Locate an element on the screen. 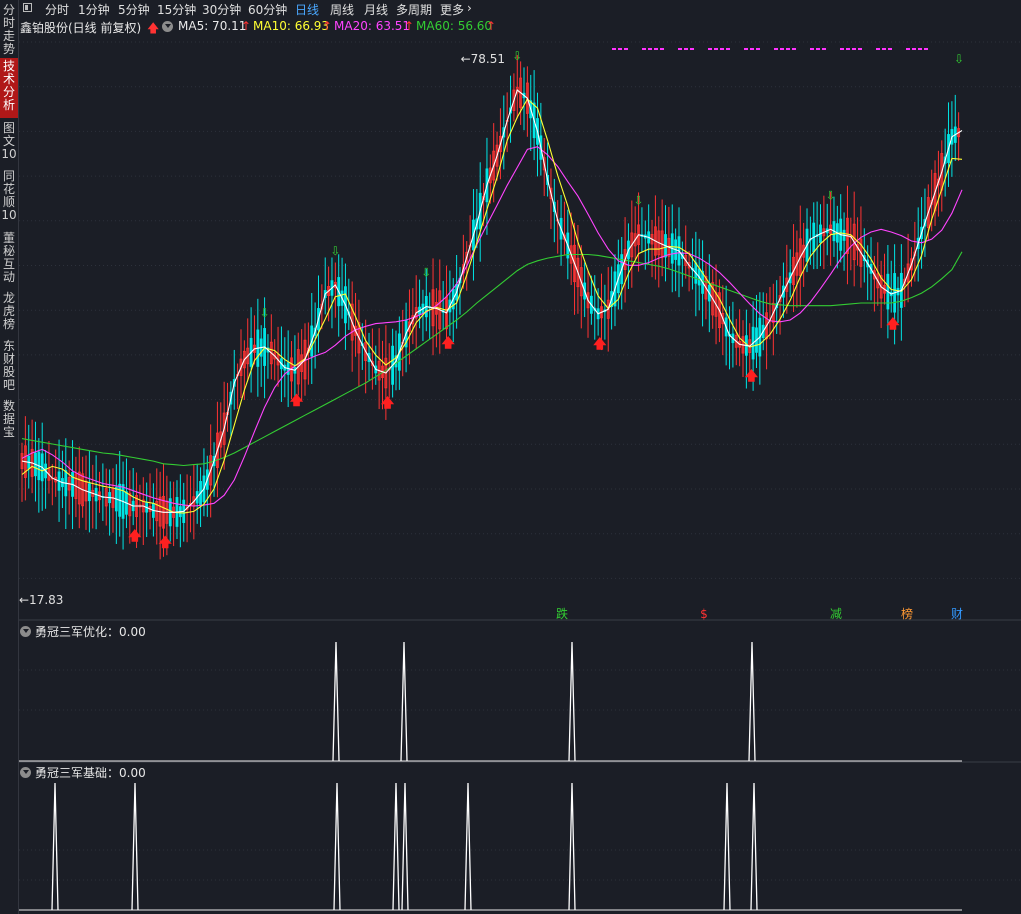 The image size is (1021, 914). tab-1: 1分钟 is located at coordinates (94, 10).